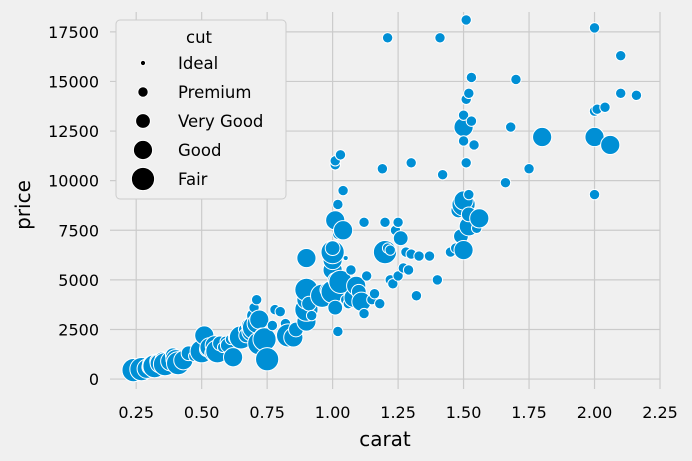  I want to click on y-tick-label: 2500, so click(78, 329).